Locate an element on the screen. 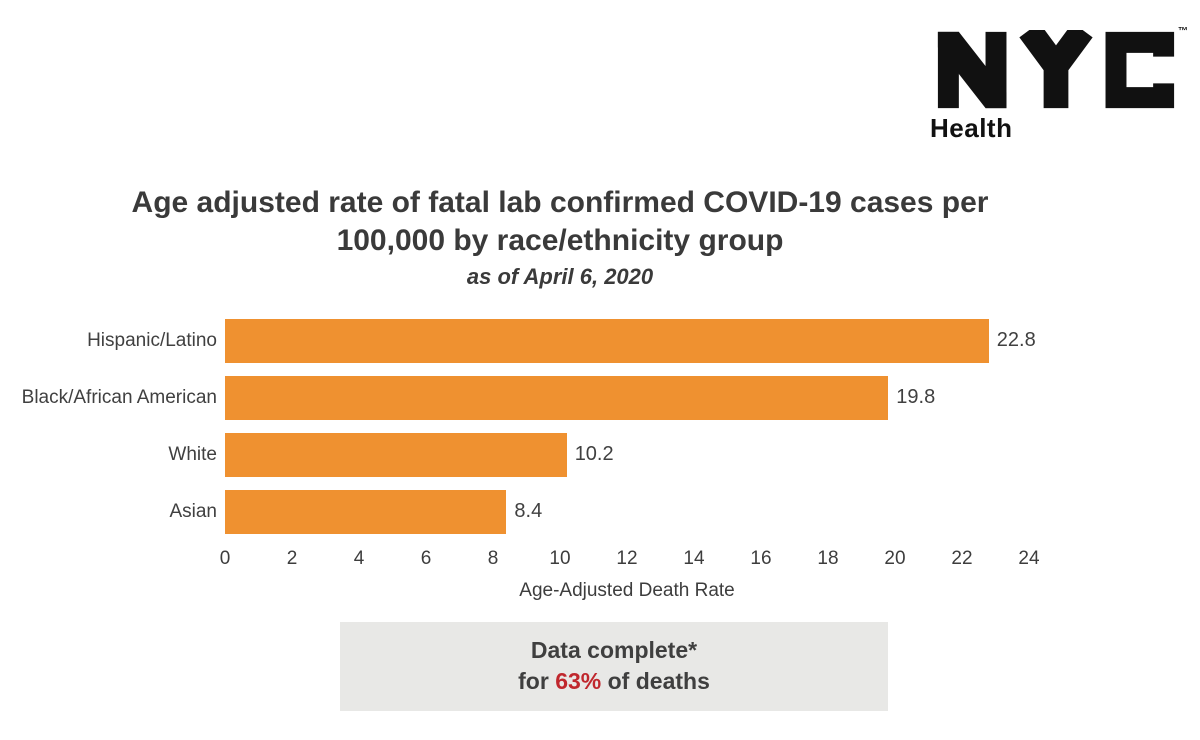 This screenshot has height=740, width=1200. category-label: White is located at coordinates (192, 454).